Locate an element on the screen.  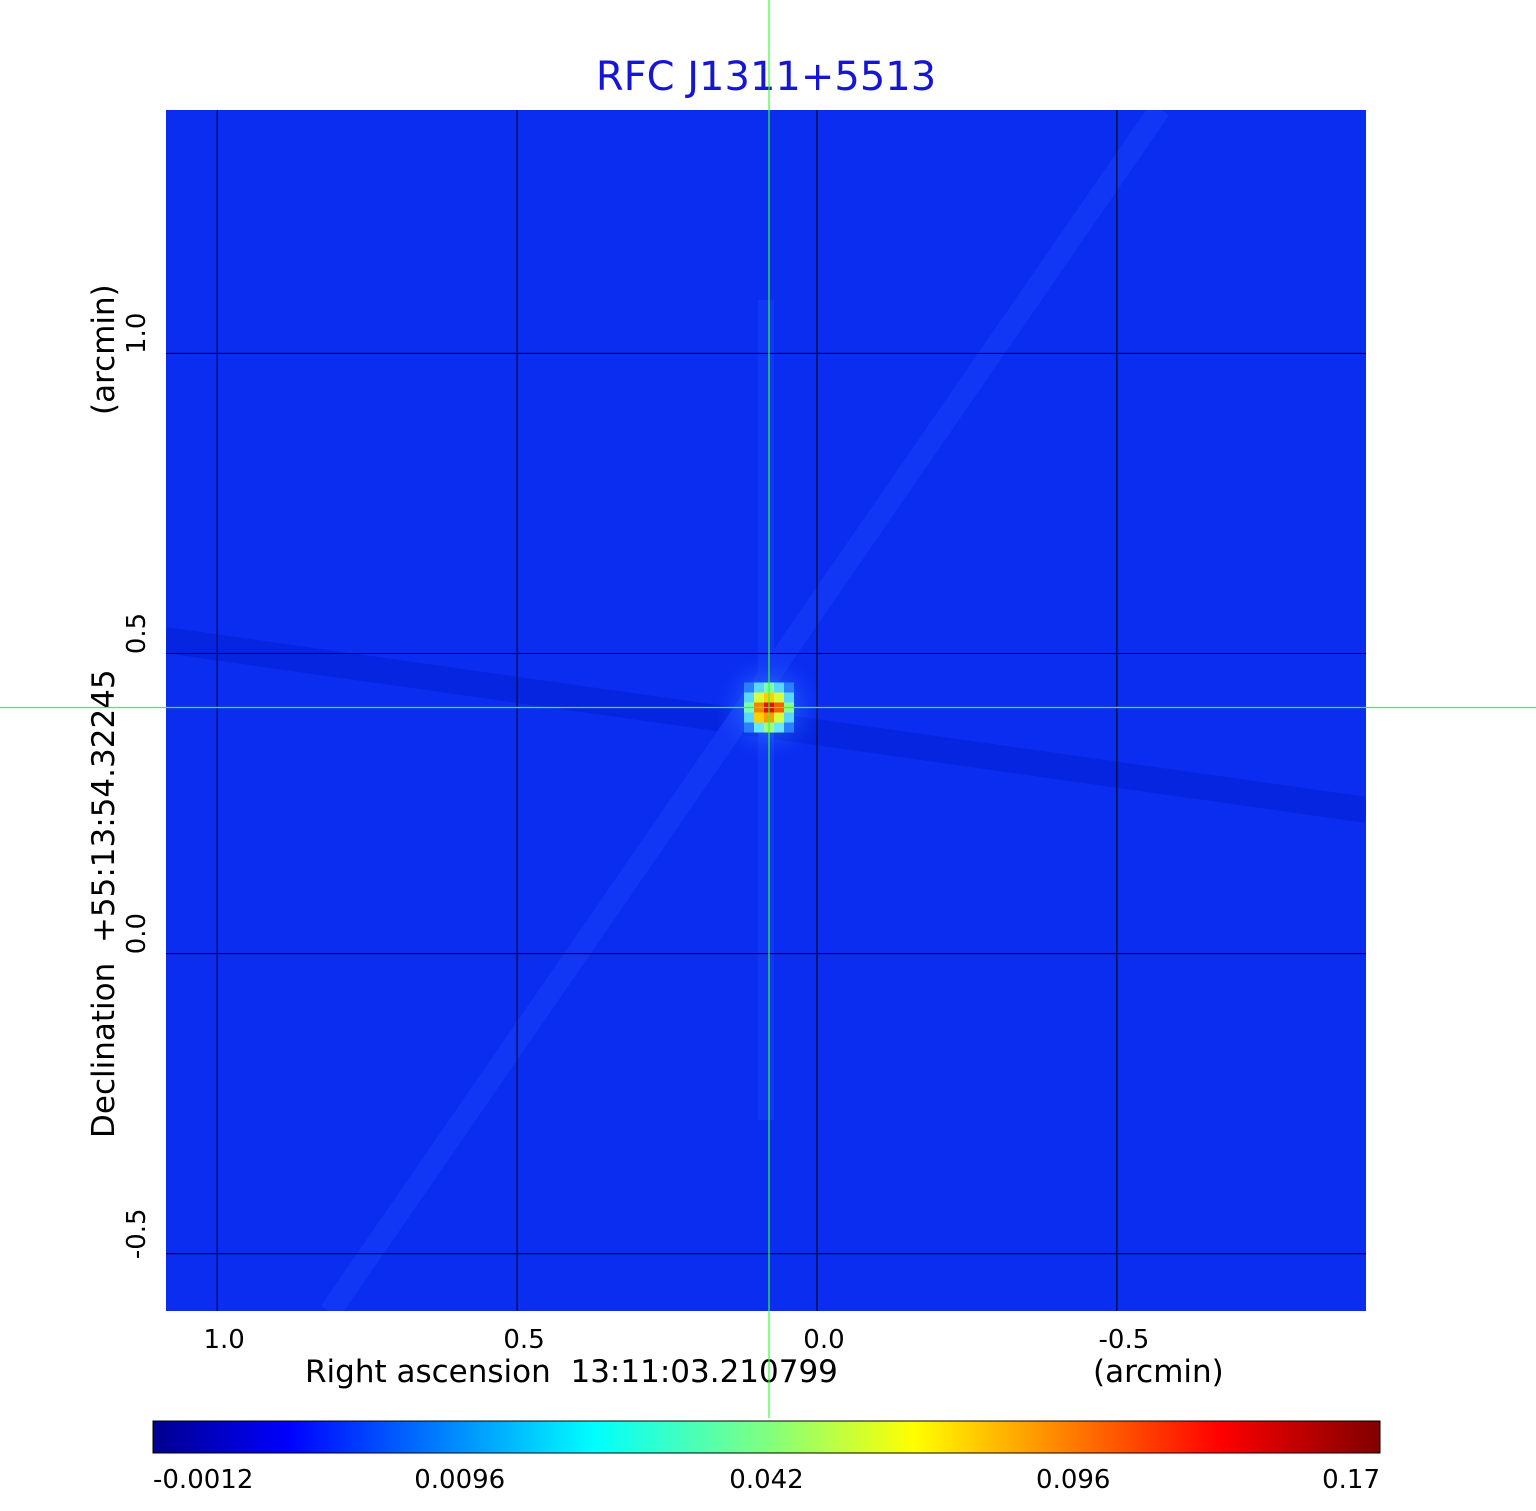
x-tick-labels: 1.0 0.5 0.0 -0.5 is located at coordinates (677, 1340).